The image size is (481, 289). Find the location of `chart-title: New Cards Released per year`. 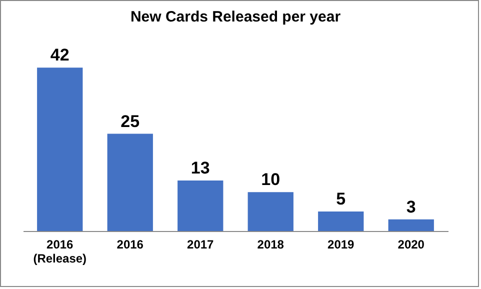

chart-title: New Cards Released per year is located at coordinates (235, 17).